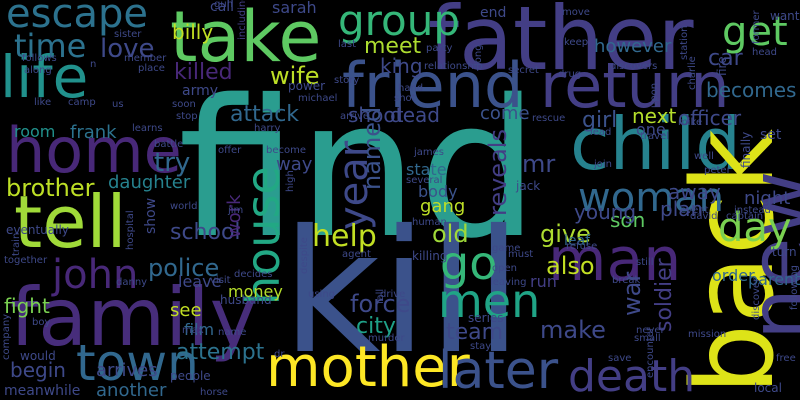 The height and width of the screenshot is (400, 800). I want to click on word-never: never, so click(650, 330).